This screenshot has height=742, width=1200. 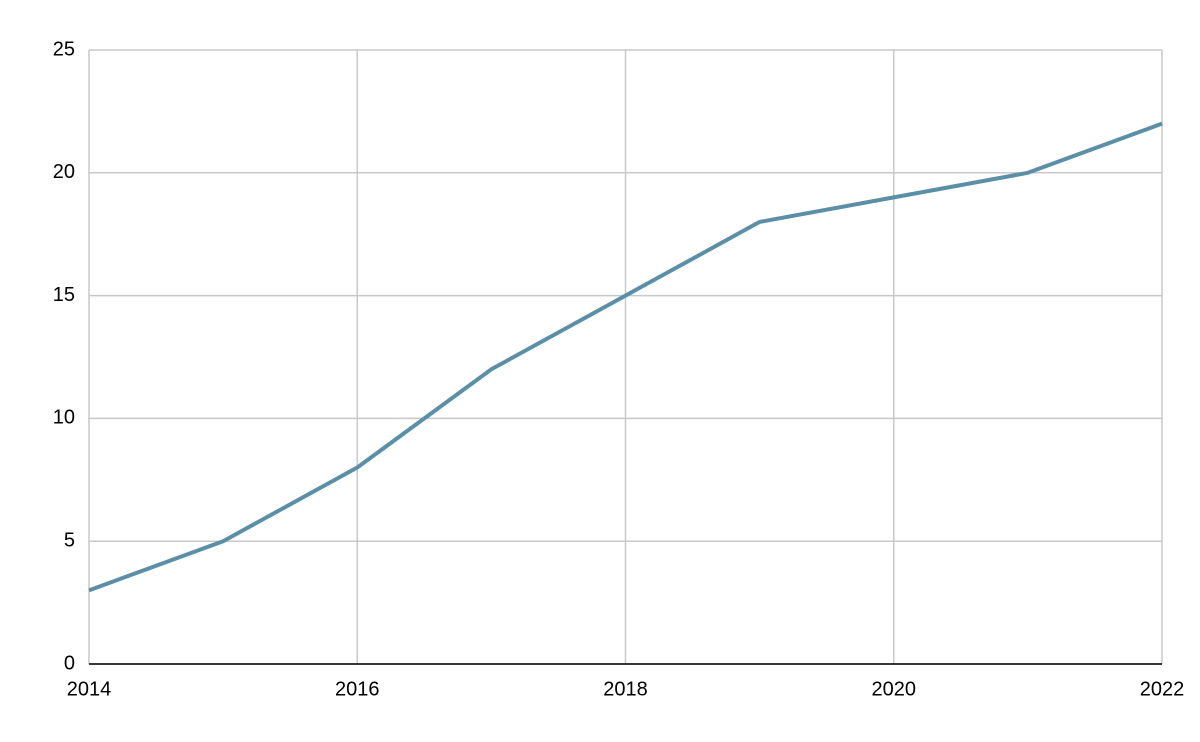 I want to click on x-tick-label: 2018, so click(x=625, y=689).